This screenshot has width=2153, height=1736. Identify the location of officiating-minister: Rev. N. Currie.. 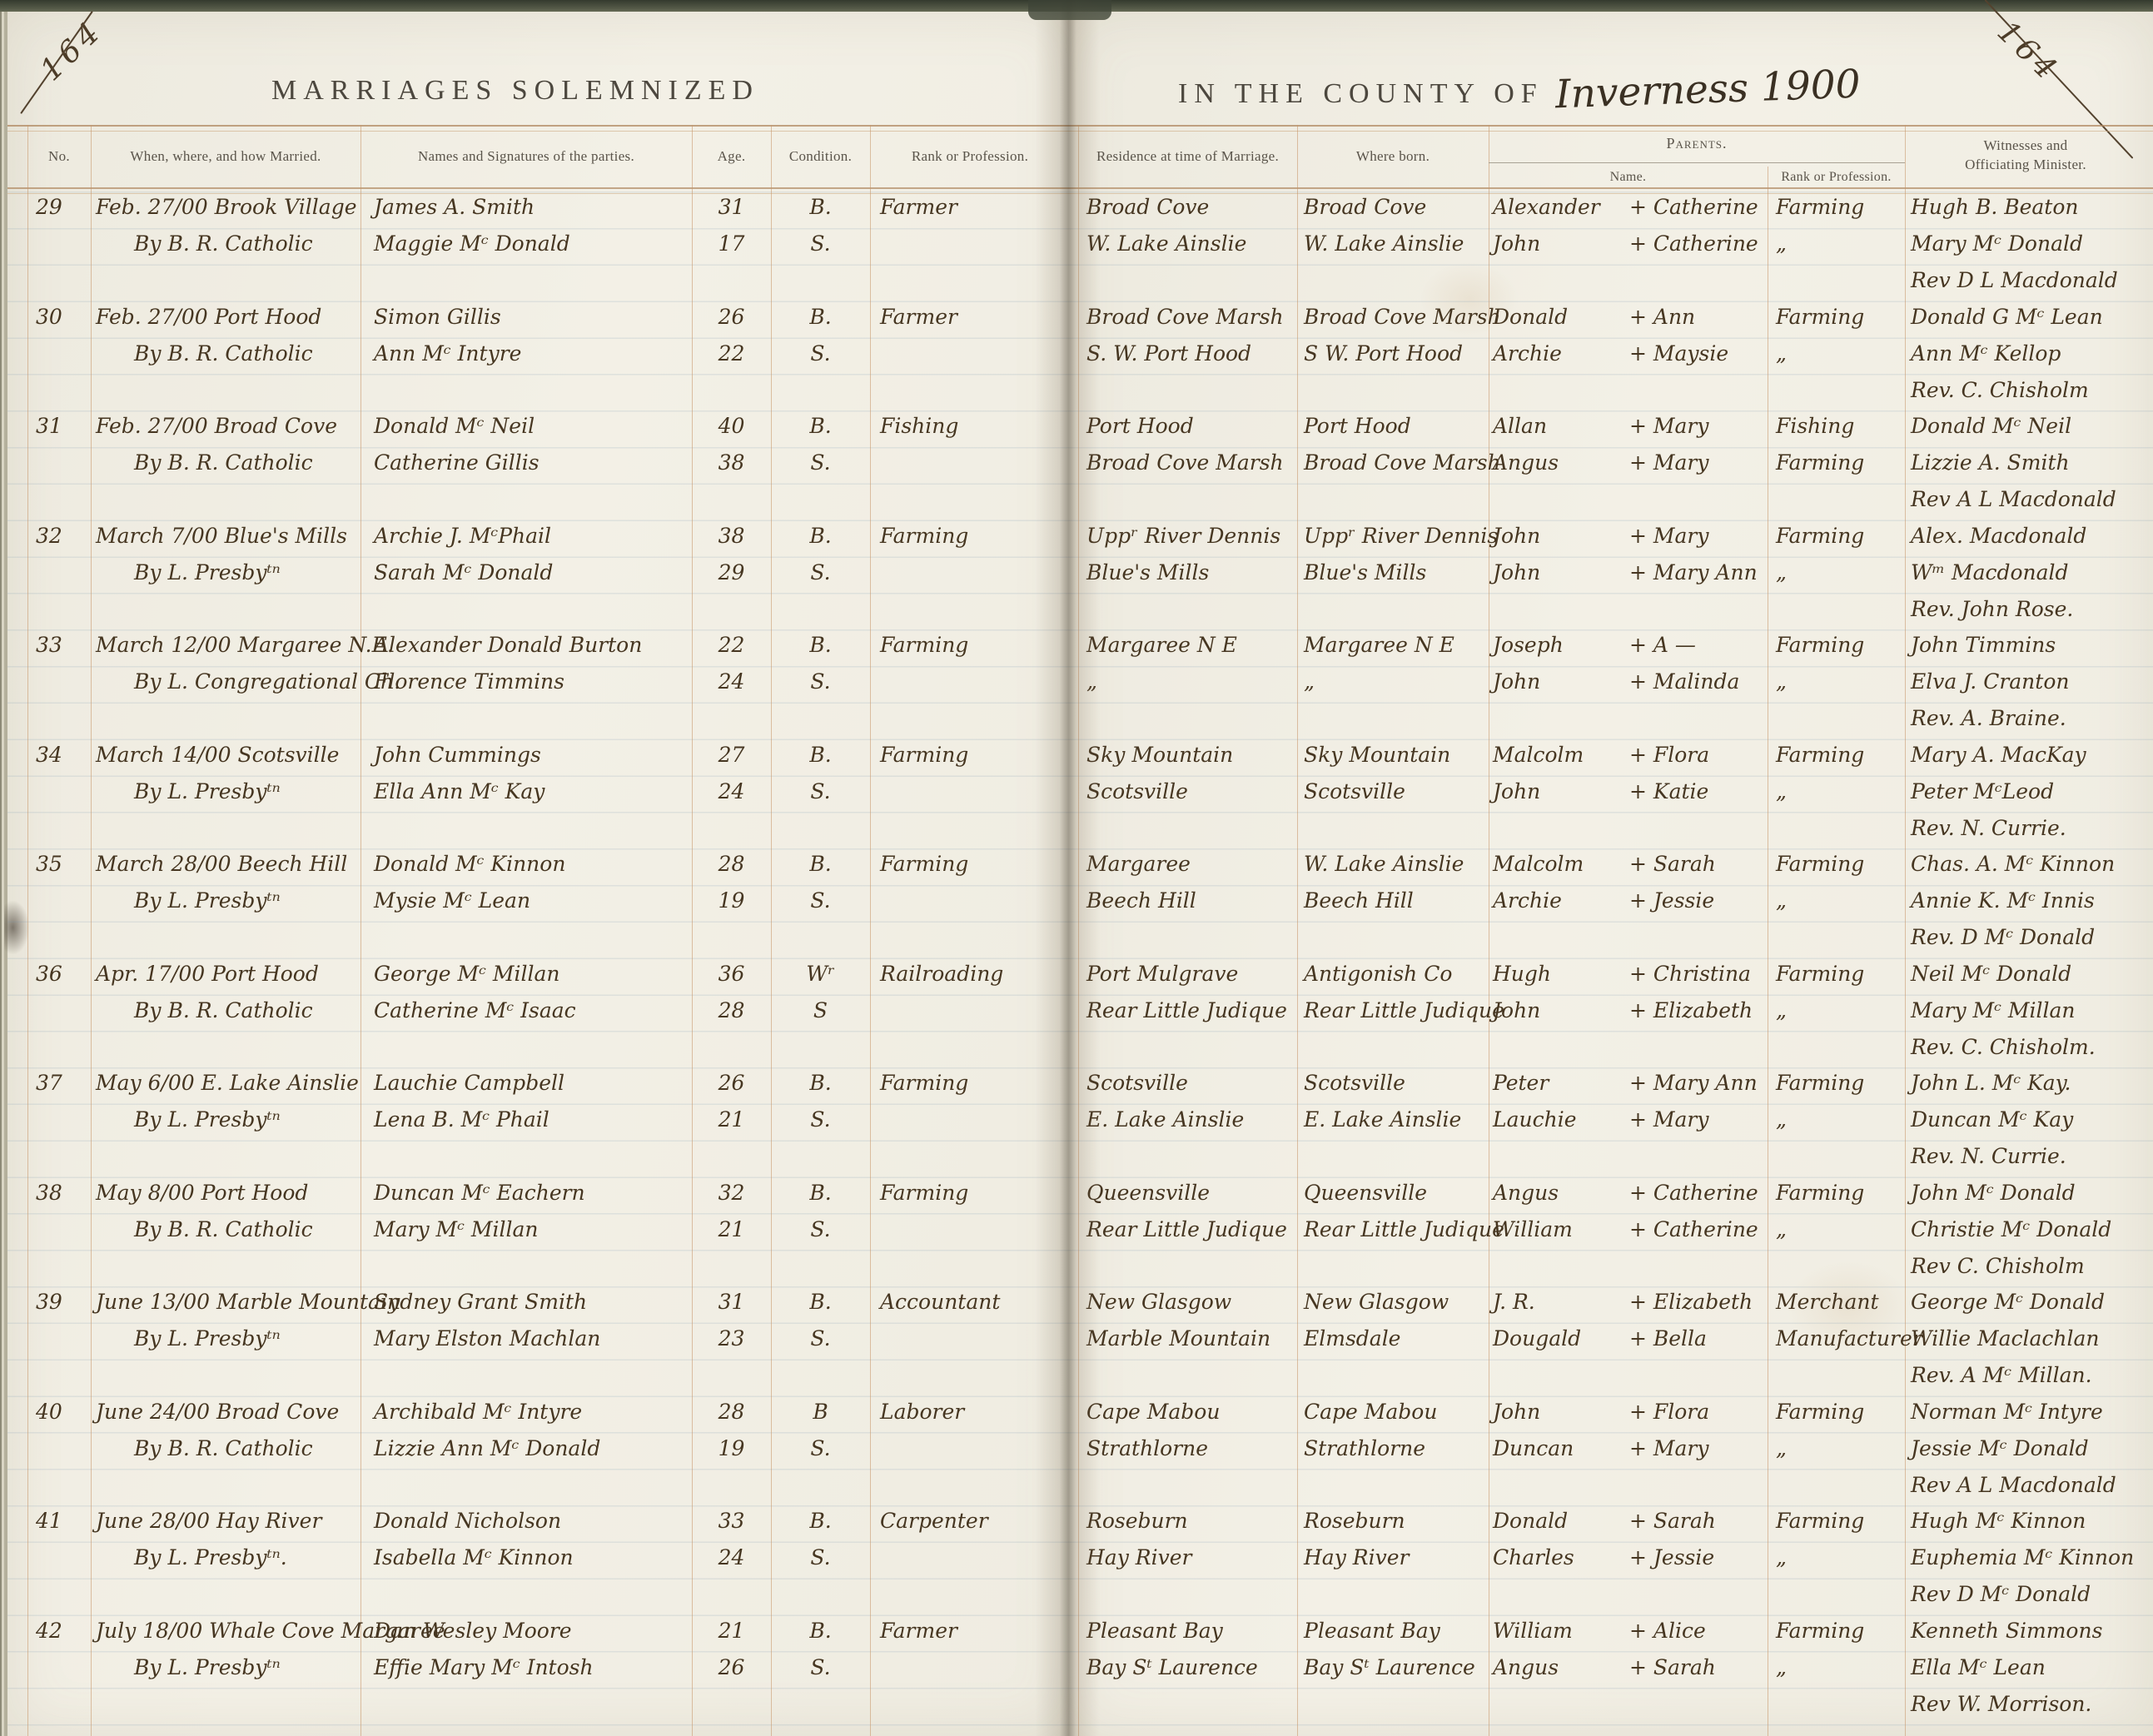
(1989, 1156).